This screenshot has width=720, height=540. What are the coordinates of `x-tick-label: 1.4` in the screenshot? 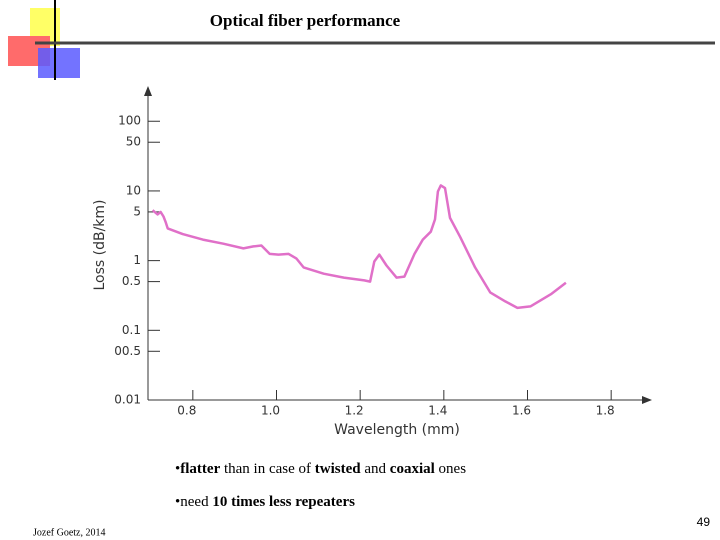 It's located at (437, 411).